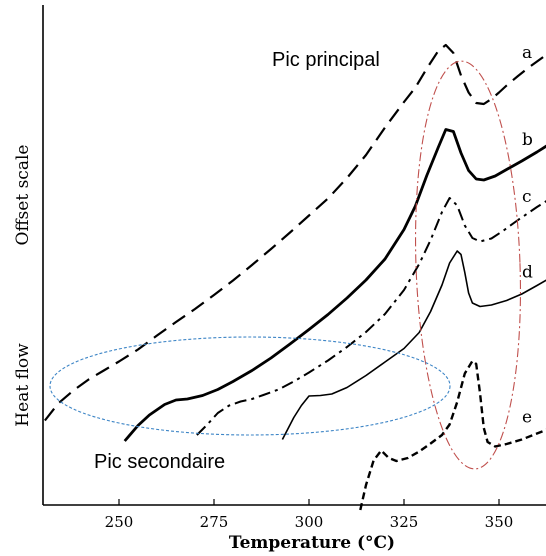  What do you see at coordinates (250, 386) in the screenshot?
I see `secondary-peak-ellipse` at bounding box center [250, 386].